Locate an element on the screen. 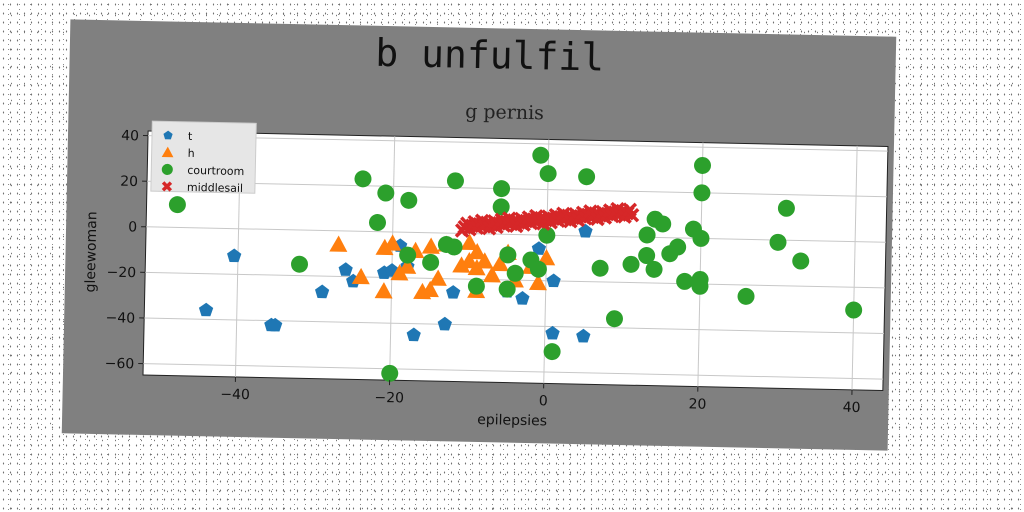 The height and width of the screenshot is (512, 1024). legend-label: courtroom is located at coordinates (215, 171).